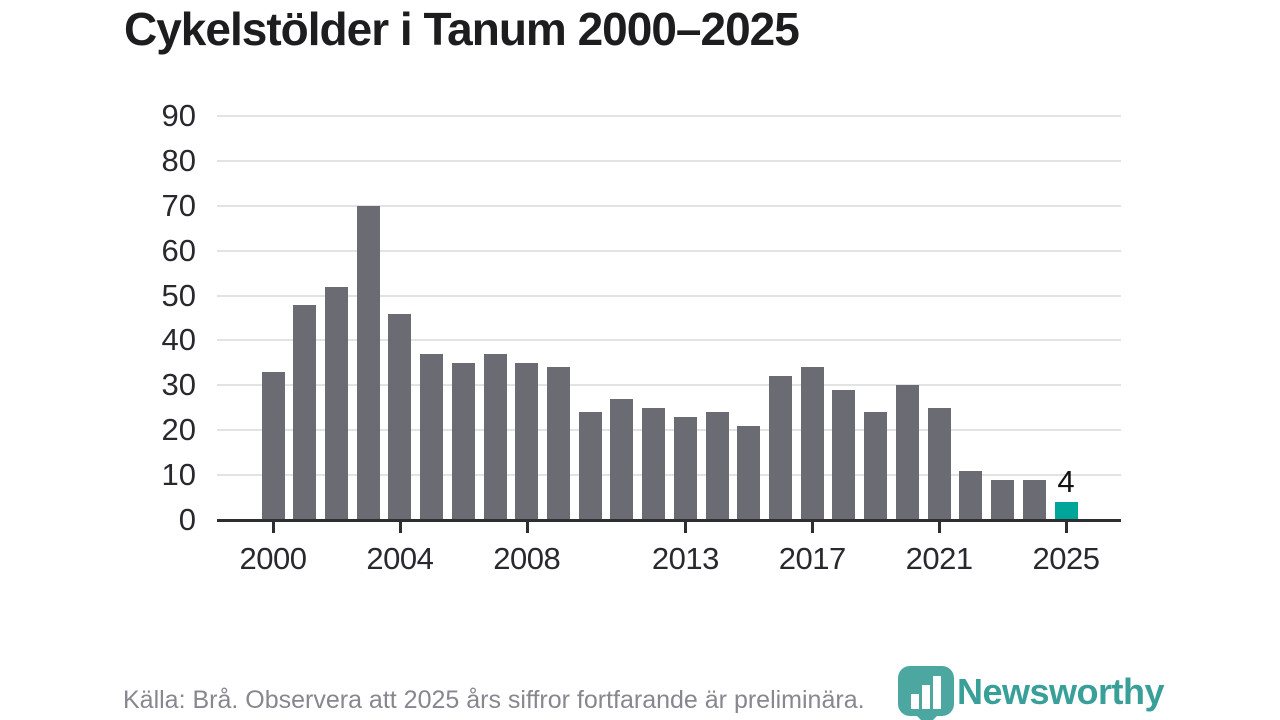  I want to click on x-axis-tick-label: 2025, so click(1066, 558).